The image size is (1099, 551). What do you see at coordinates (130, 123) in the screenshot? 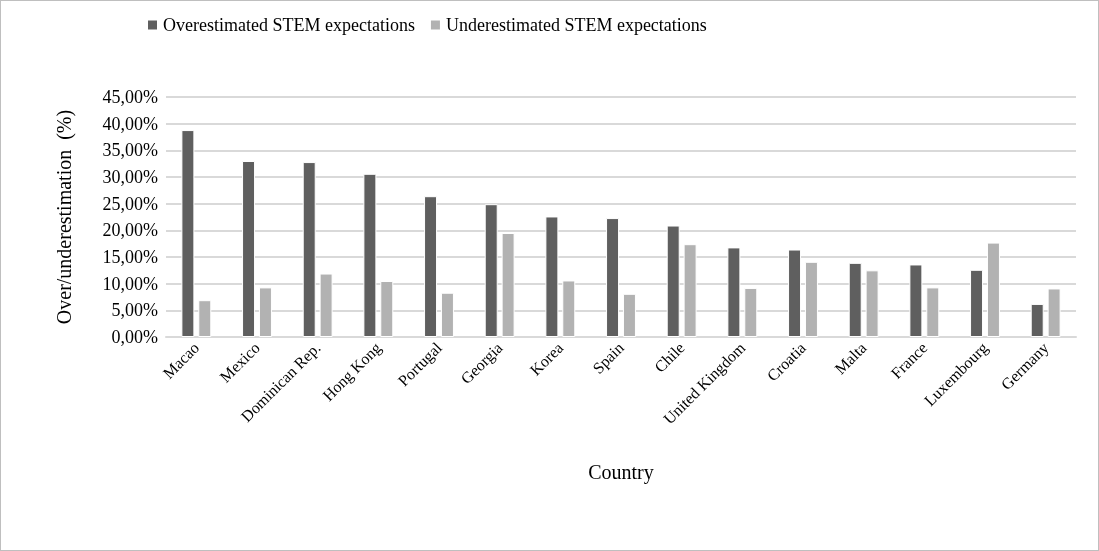
I see `y-tick-label: 40,00%` at bounding box center [130, 123].